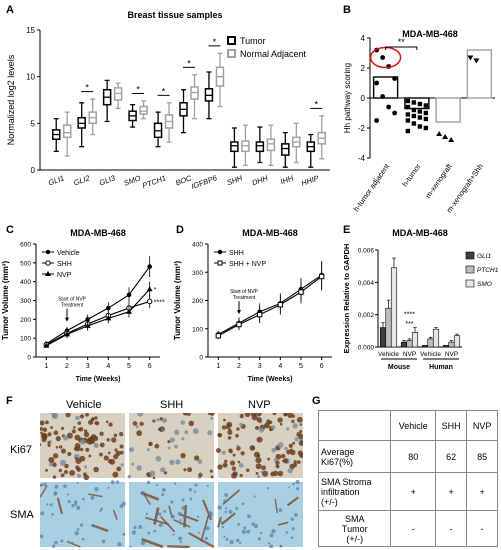 This screenshot has width=501, height=550. I want to click on legend-label: NVP, so click(64, 275).